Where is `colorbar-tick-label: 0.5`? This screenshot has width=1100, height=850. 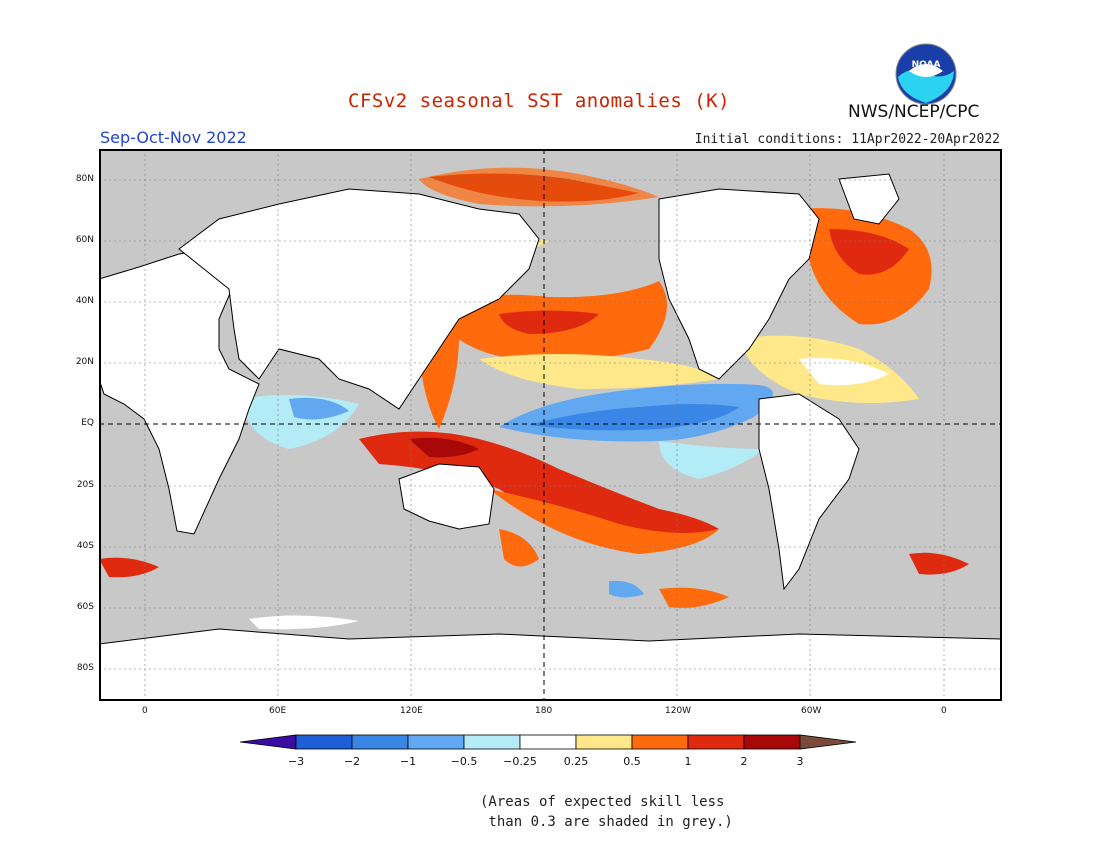 colorbar-tick-label: 0.5 is located at coordinates (632, 761).